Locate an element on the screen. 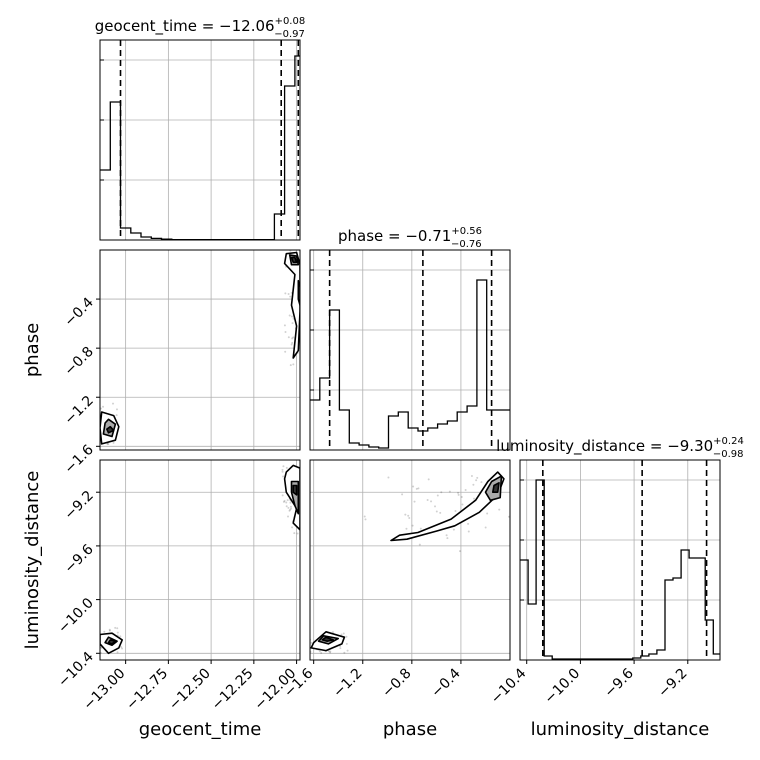 The height and width of the screenshot is (760, 760). x-axis-label-phase: phase is located at coordinates (410, 729).